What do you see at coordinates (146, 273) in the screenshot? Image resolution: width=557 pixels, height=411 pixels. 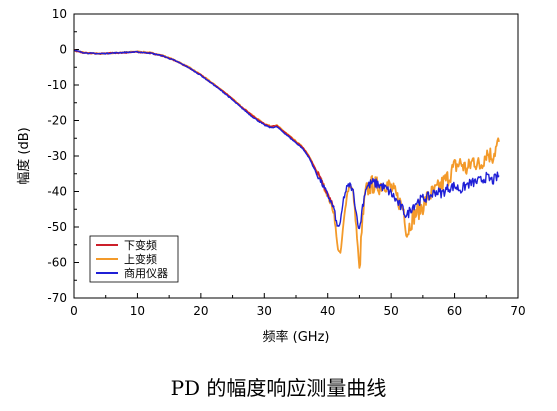 I see `legend-label-2: 商用仪器` at bounding box center [146, 273].